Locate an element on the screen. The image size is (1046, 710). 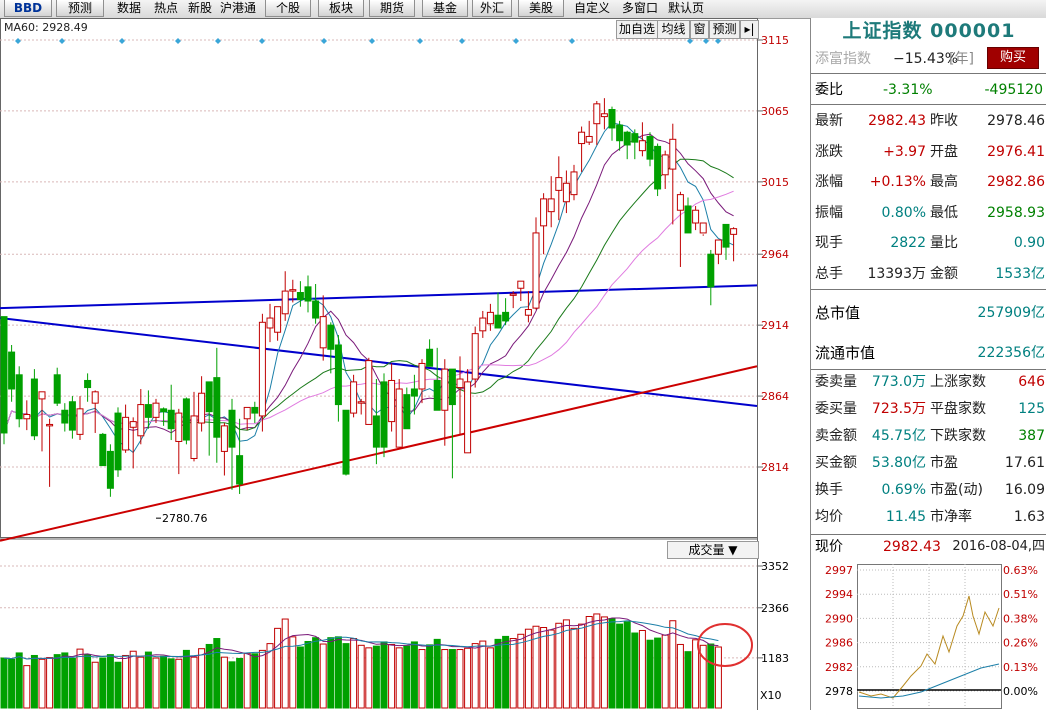
stat-label: 委卖量 is located at coordinates (836, 382).